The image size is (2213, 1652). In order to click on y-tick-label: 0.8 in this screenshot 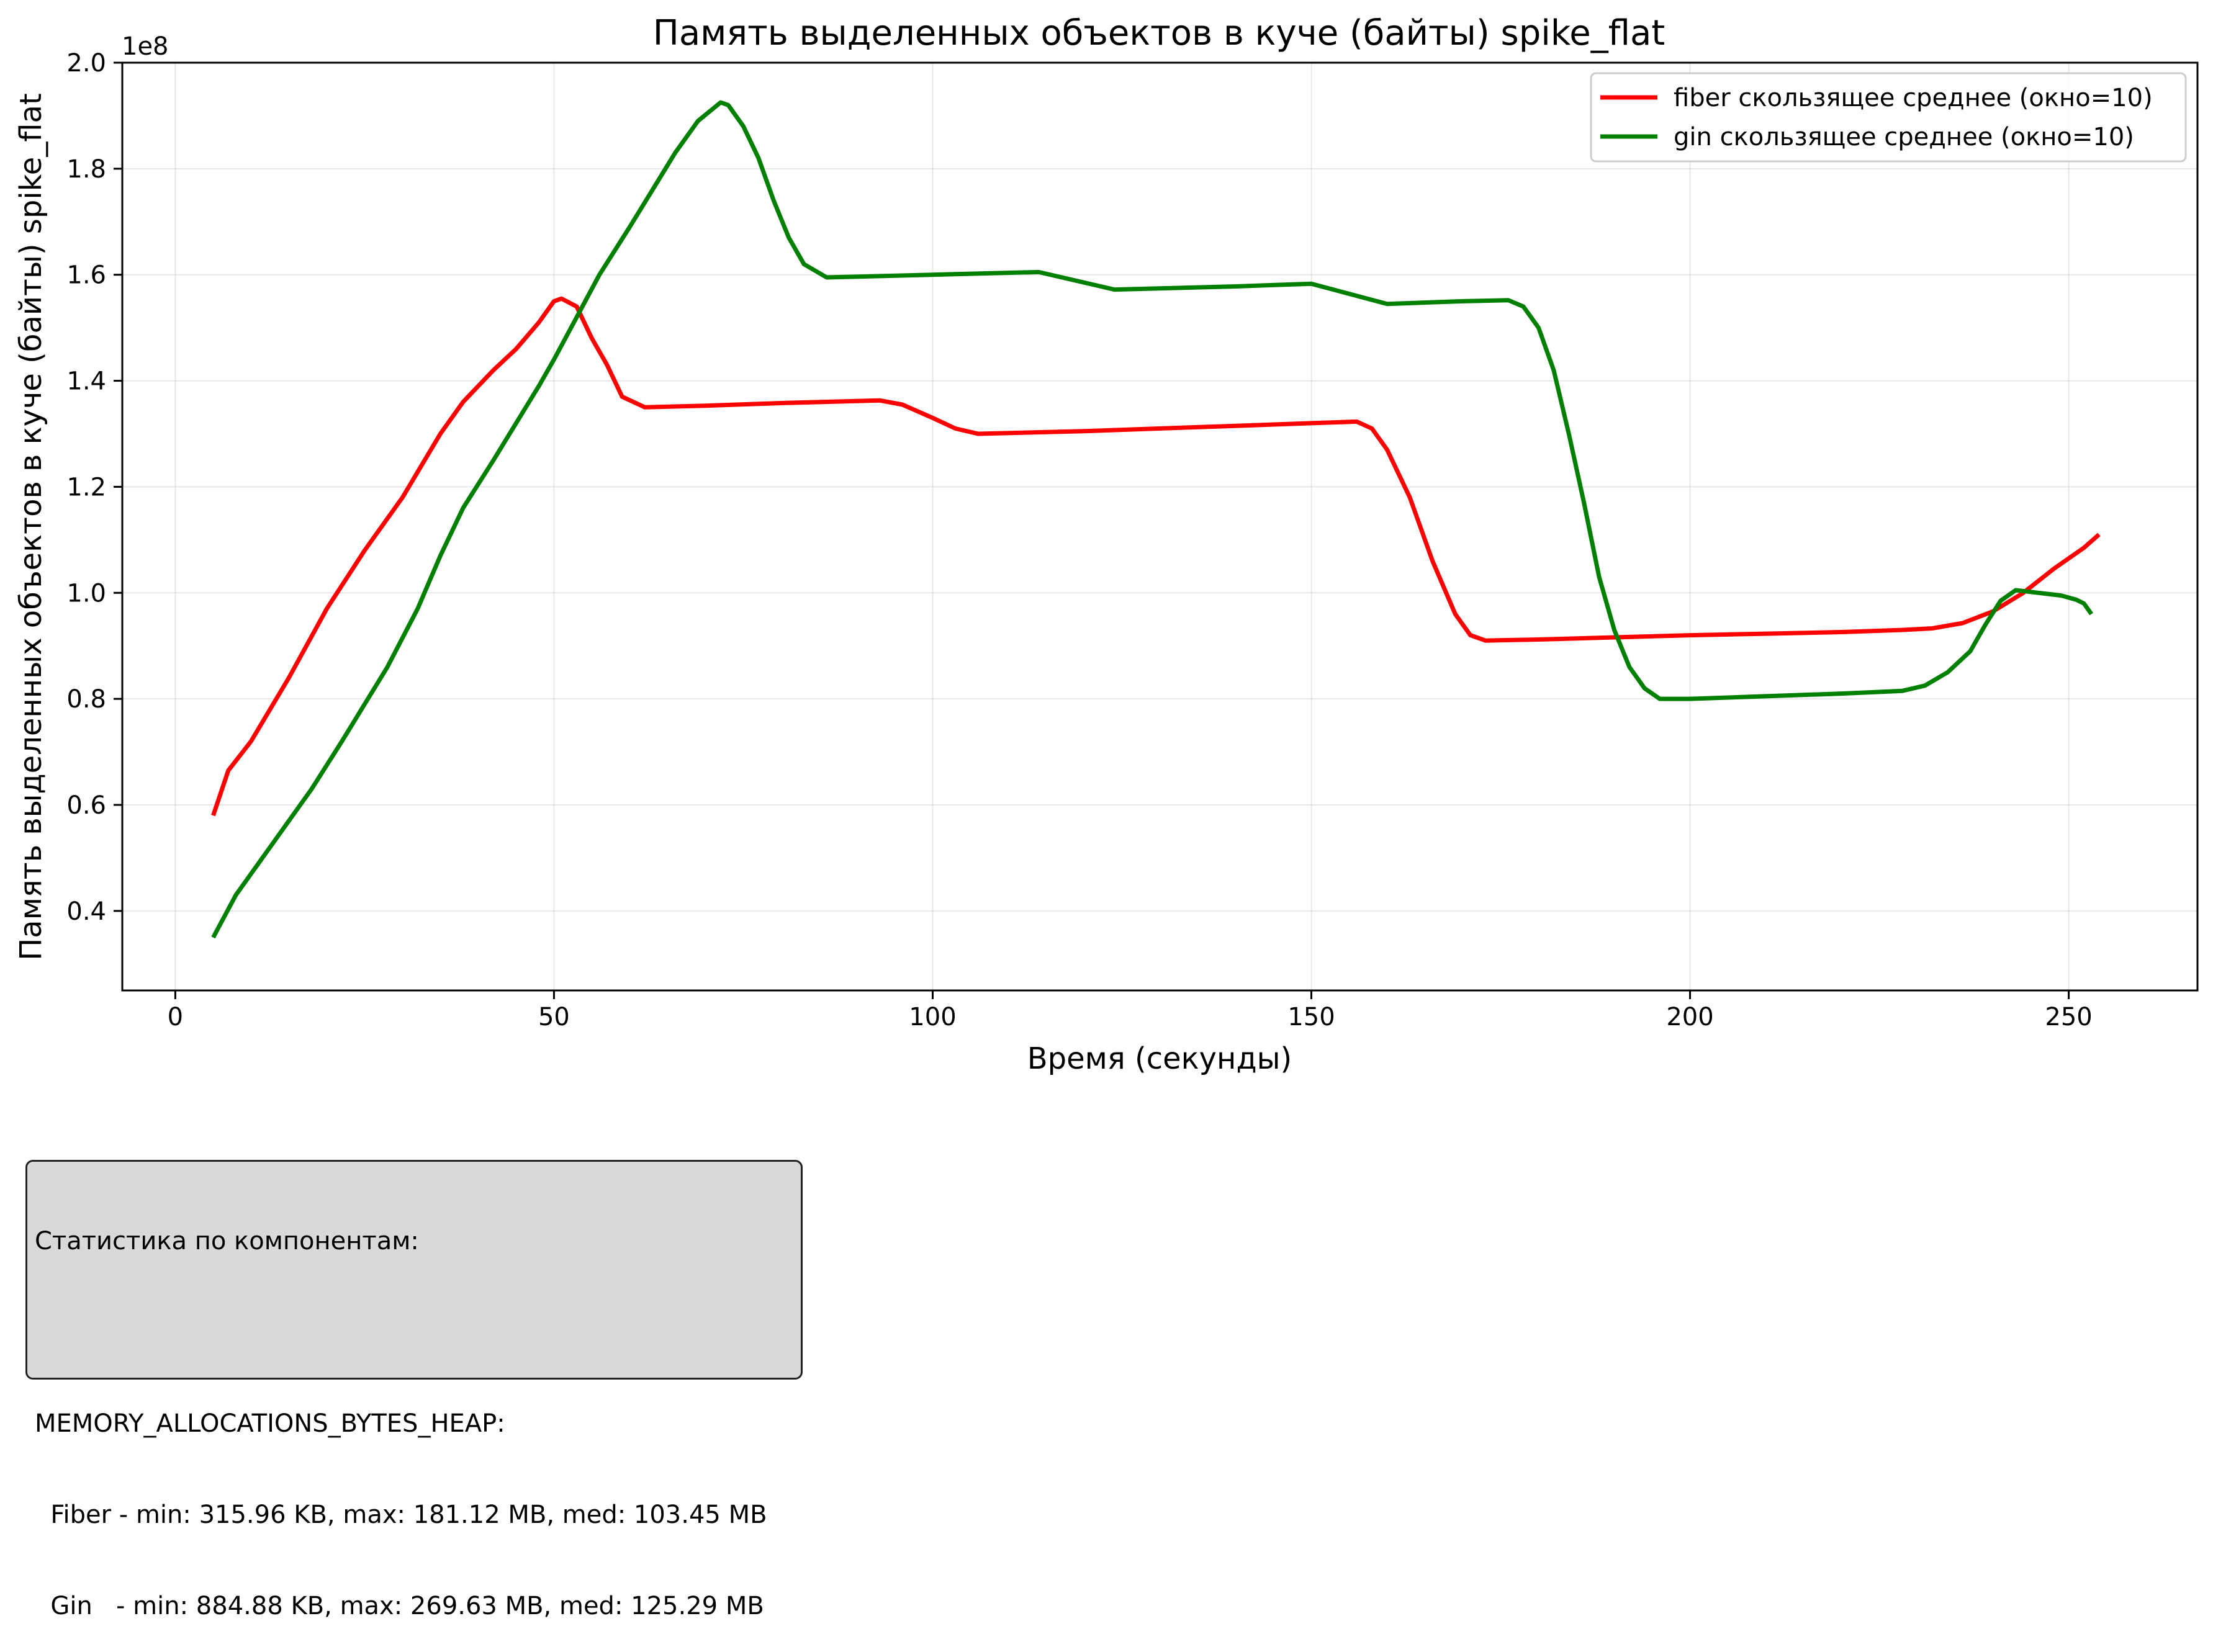, I will do `click(86, 699)`.